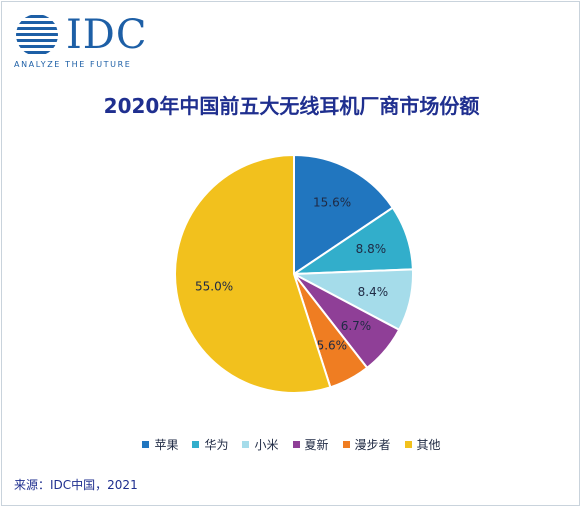 This screenshot has width=583, height=509. I want to click on chart-legend: 苹果 华为 小米 夏新 漫步者 其他, so click(291, 444).